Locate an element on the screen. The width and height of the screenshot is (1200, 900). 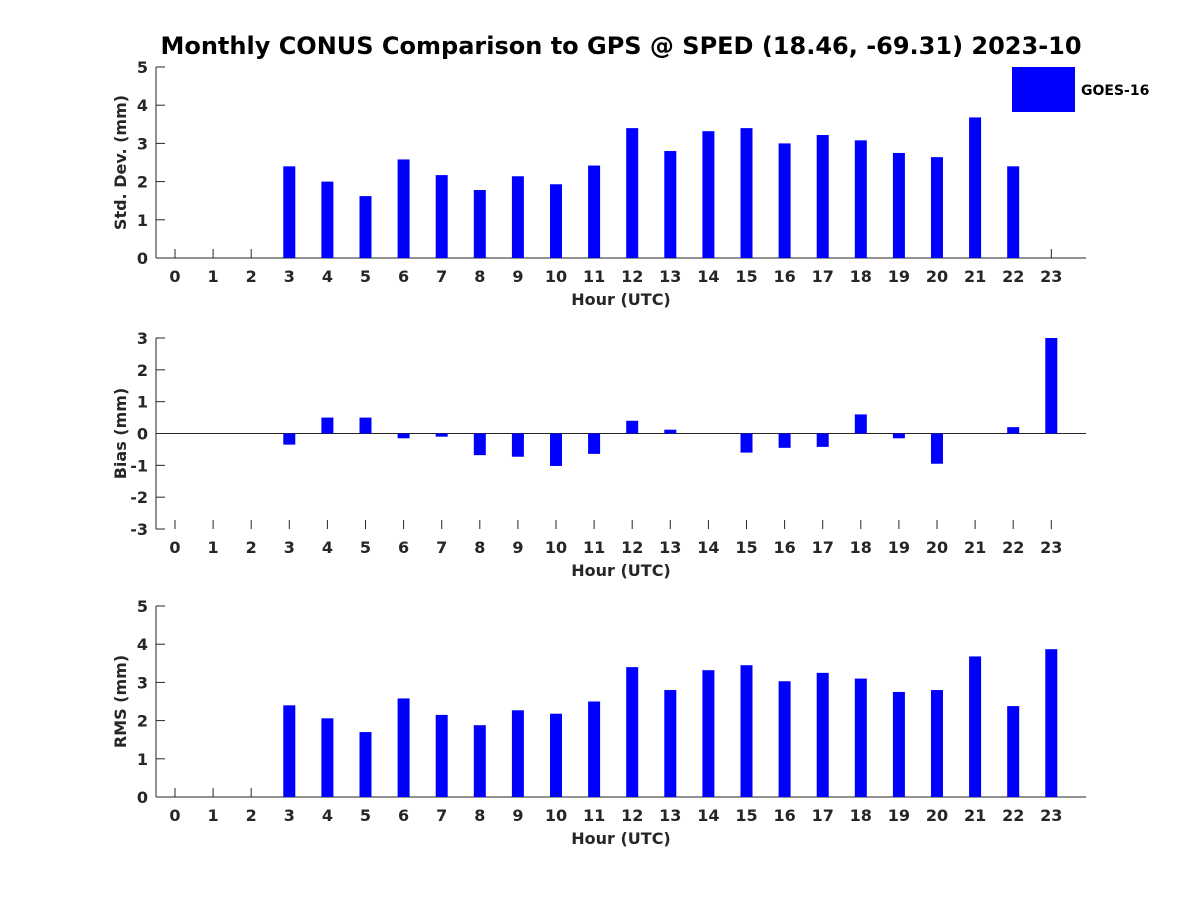
std-dev-y-label: Std. Dev. (mm) is located at coordinates (120, 162).